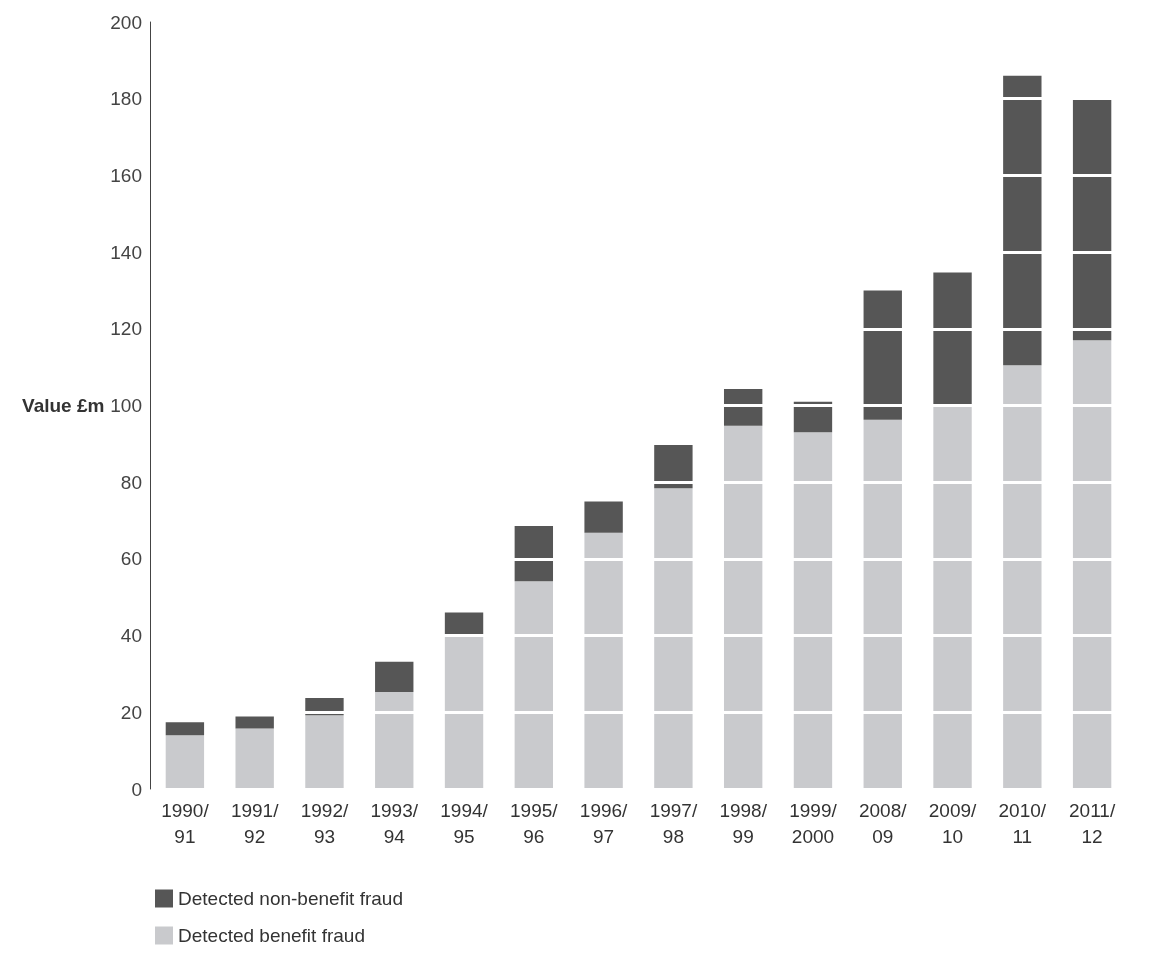  I want to click on y-tick-label: 100, so click(126, 405).